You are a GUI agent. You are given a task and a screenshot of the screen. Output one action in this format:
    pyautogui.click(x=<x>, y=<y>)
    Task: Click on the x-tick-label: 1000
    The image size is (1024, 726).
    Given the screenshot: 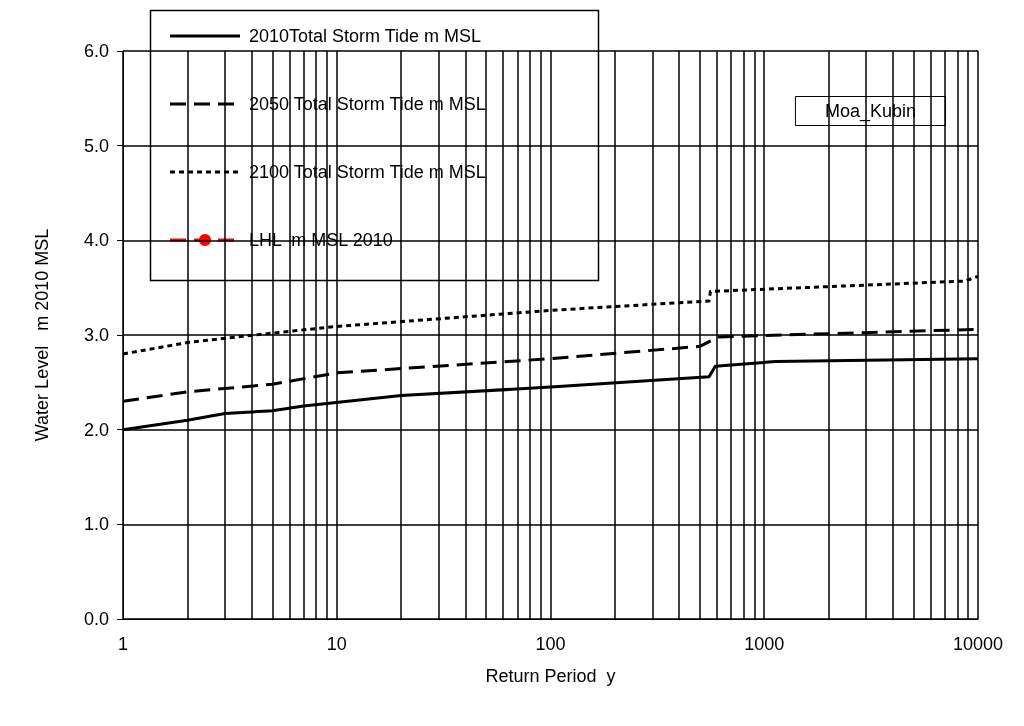 What is the action you would take?
    pyautogui.click(x=764, y=644)
    